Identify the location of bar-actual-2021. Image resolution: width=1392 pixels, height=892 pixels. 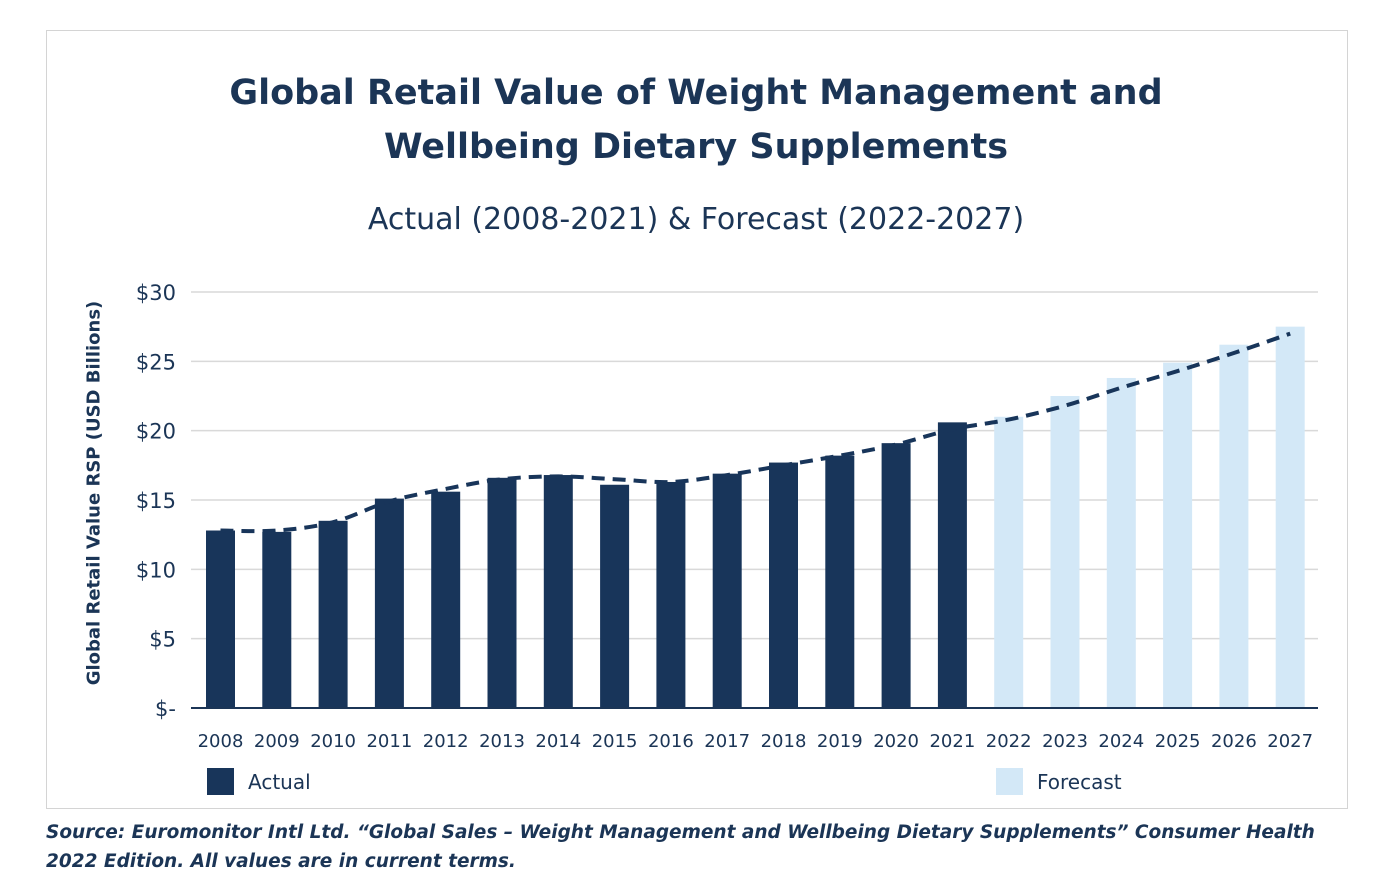
(952, 565).